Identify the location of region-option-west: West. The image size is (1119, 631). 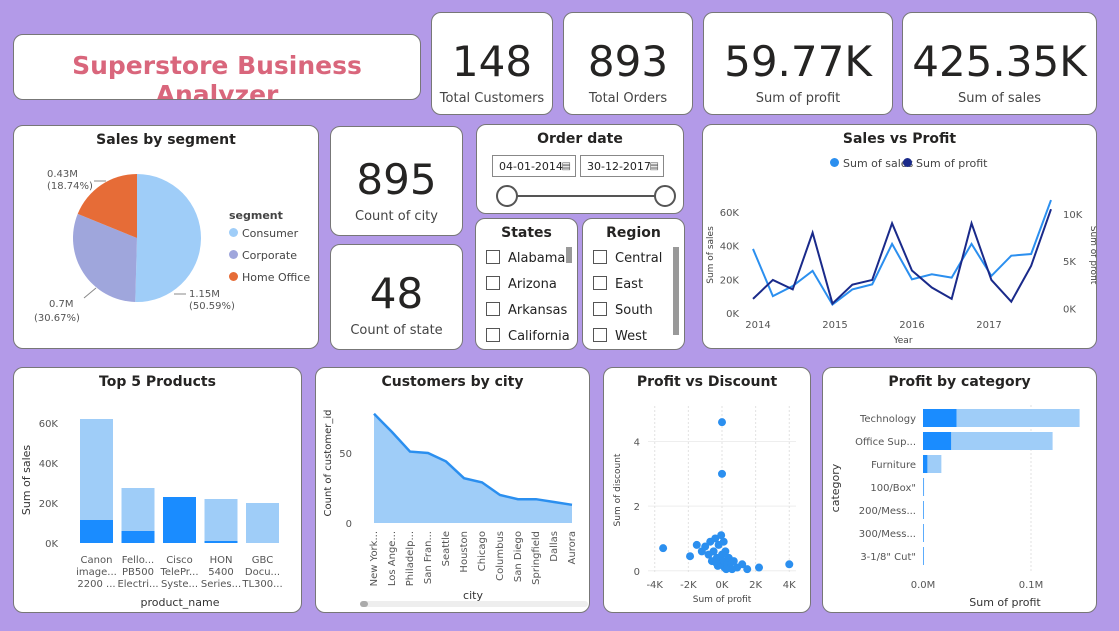
(620, 336).